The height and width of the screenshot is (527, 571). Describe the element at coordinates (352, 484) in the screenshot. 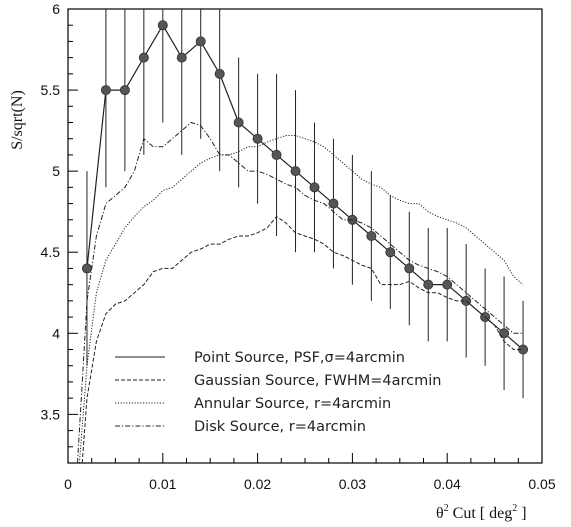

I see `x-tick-label: 0.03` at that location.